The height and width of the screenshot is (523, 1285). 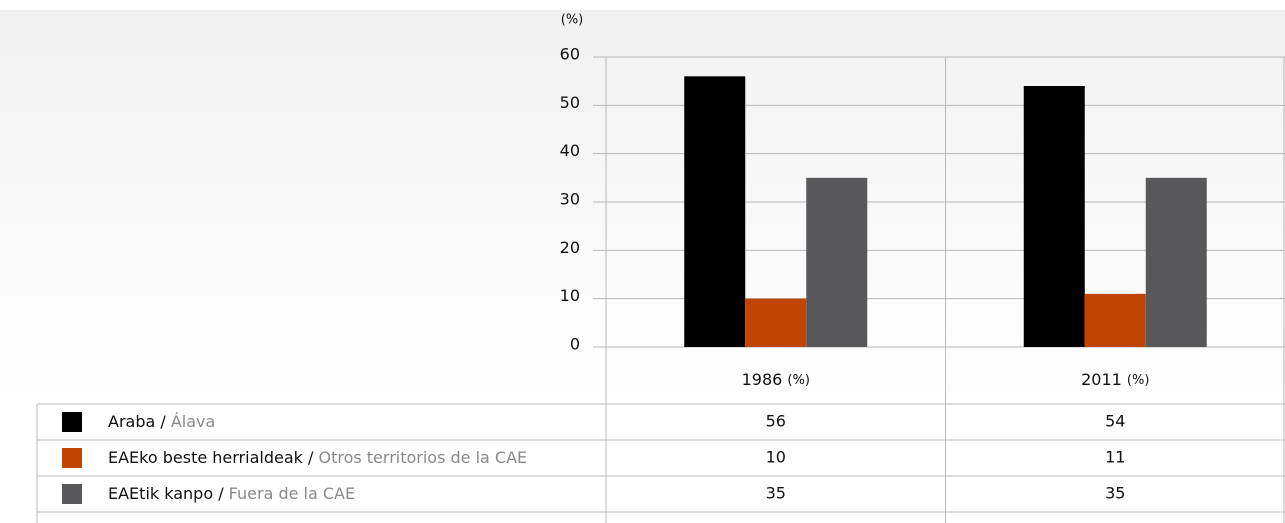 What do you see at coordinates (570, 102) in the screenshot?
I see `y-tick-label: 50` at bounding box center [570, 102].